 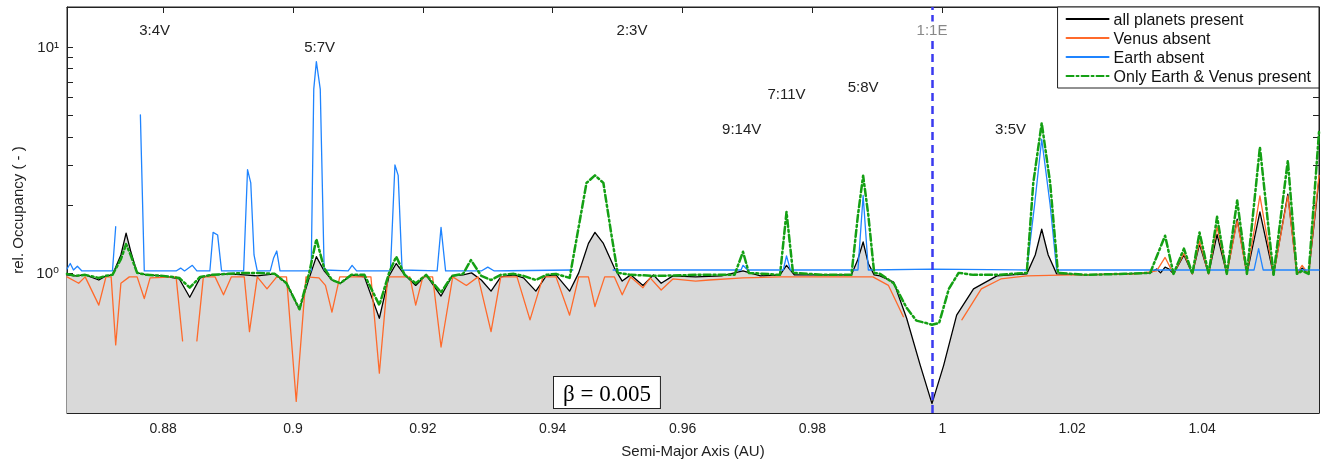 I want to click on x-tick-label: 1.02, so click(x=1072, y=428).